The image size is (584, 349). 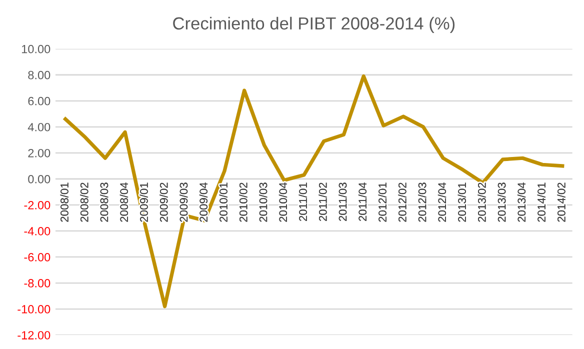 What do you see at coordinates (302, 201) in the screenshot?
I see `x-tick-label: 2011/01` at bounding box center [302, 201].